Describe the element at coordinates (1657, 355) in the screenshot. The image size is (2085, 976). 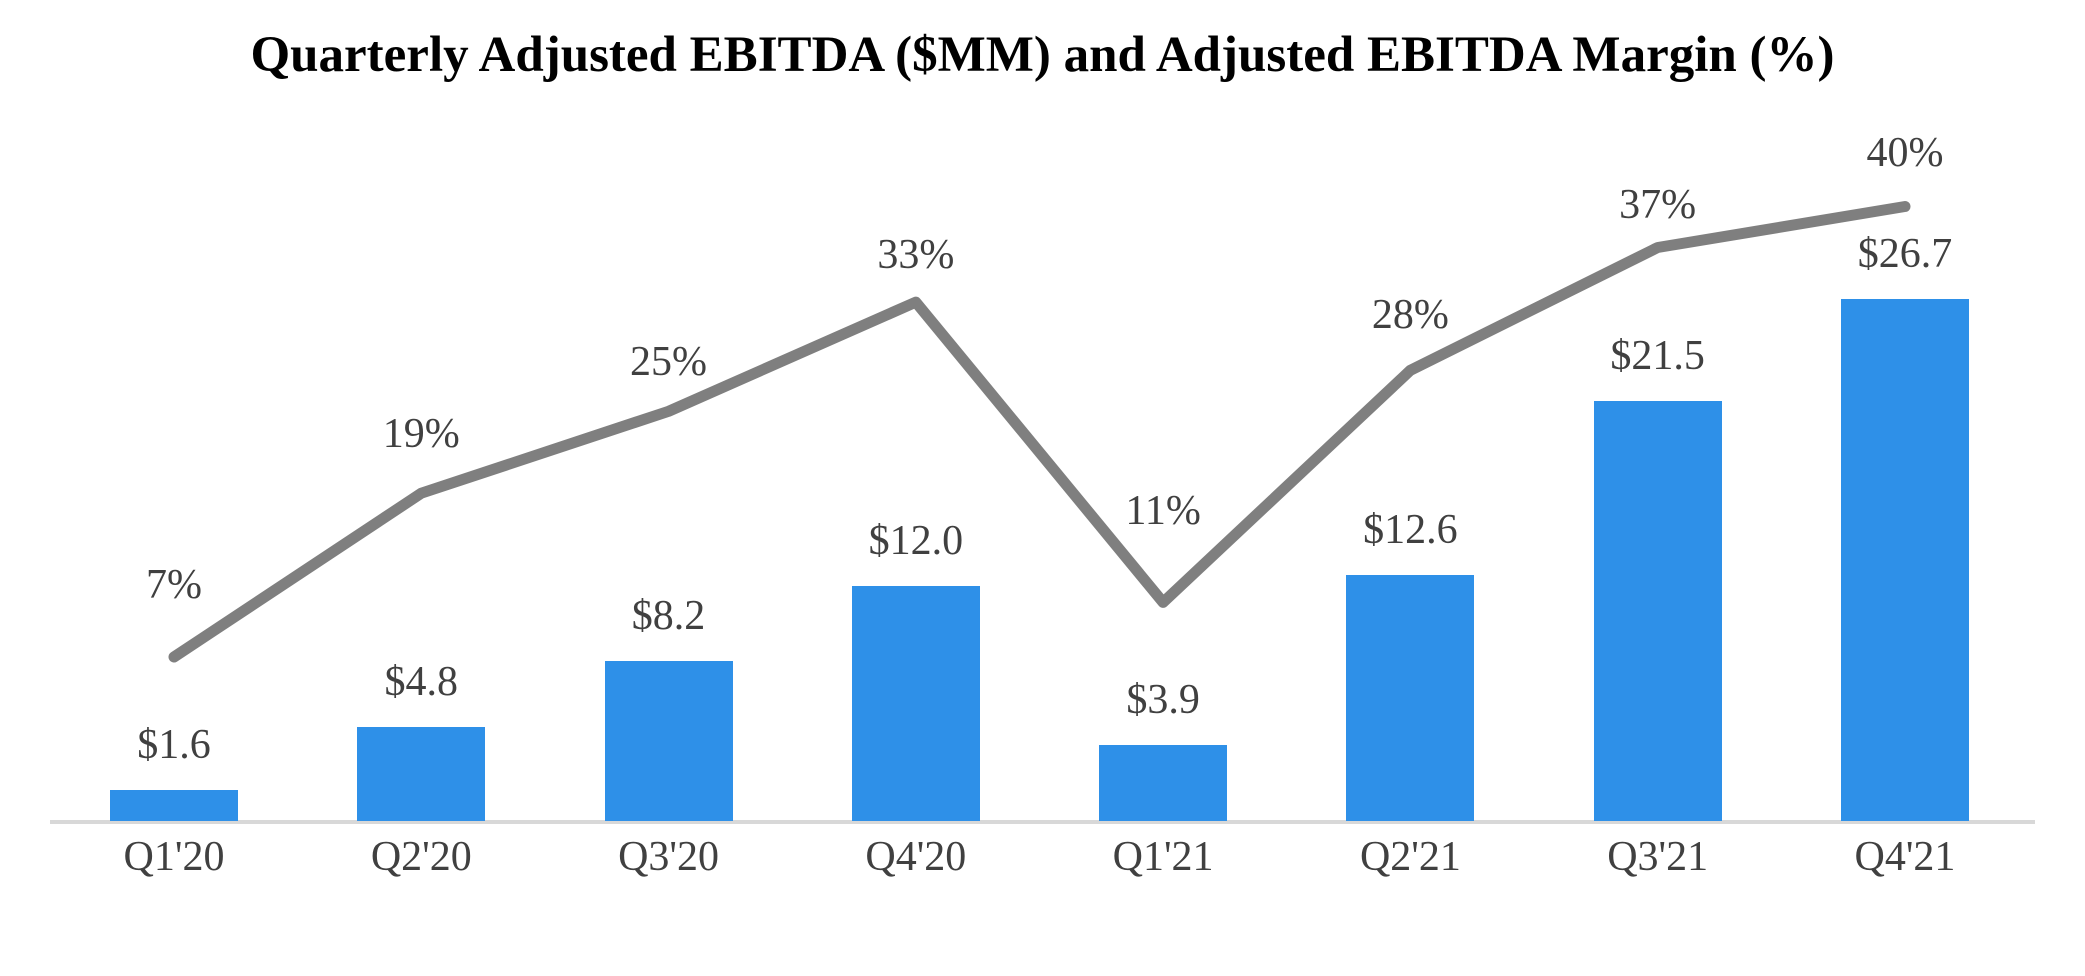
I see `bar-value-label: $21.5` at that location.